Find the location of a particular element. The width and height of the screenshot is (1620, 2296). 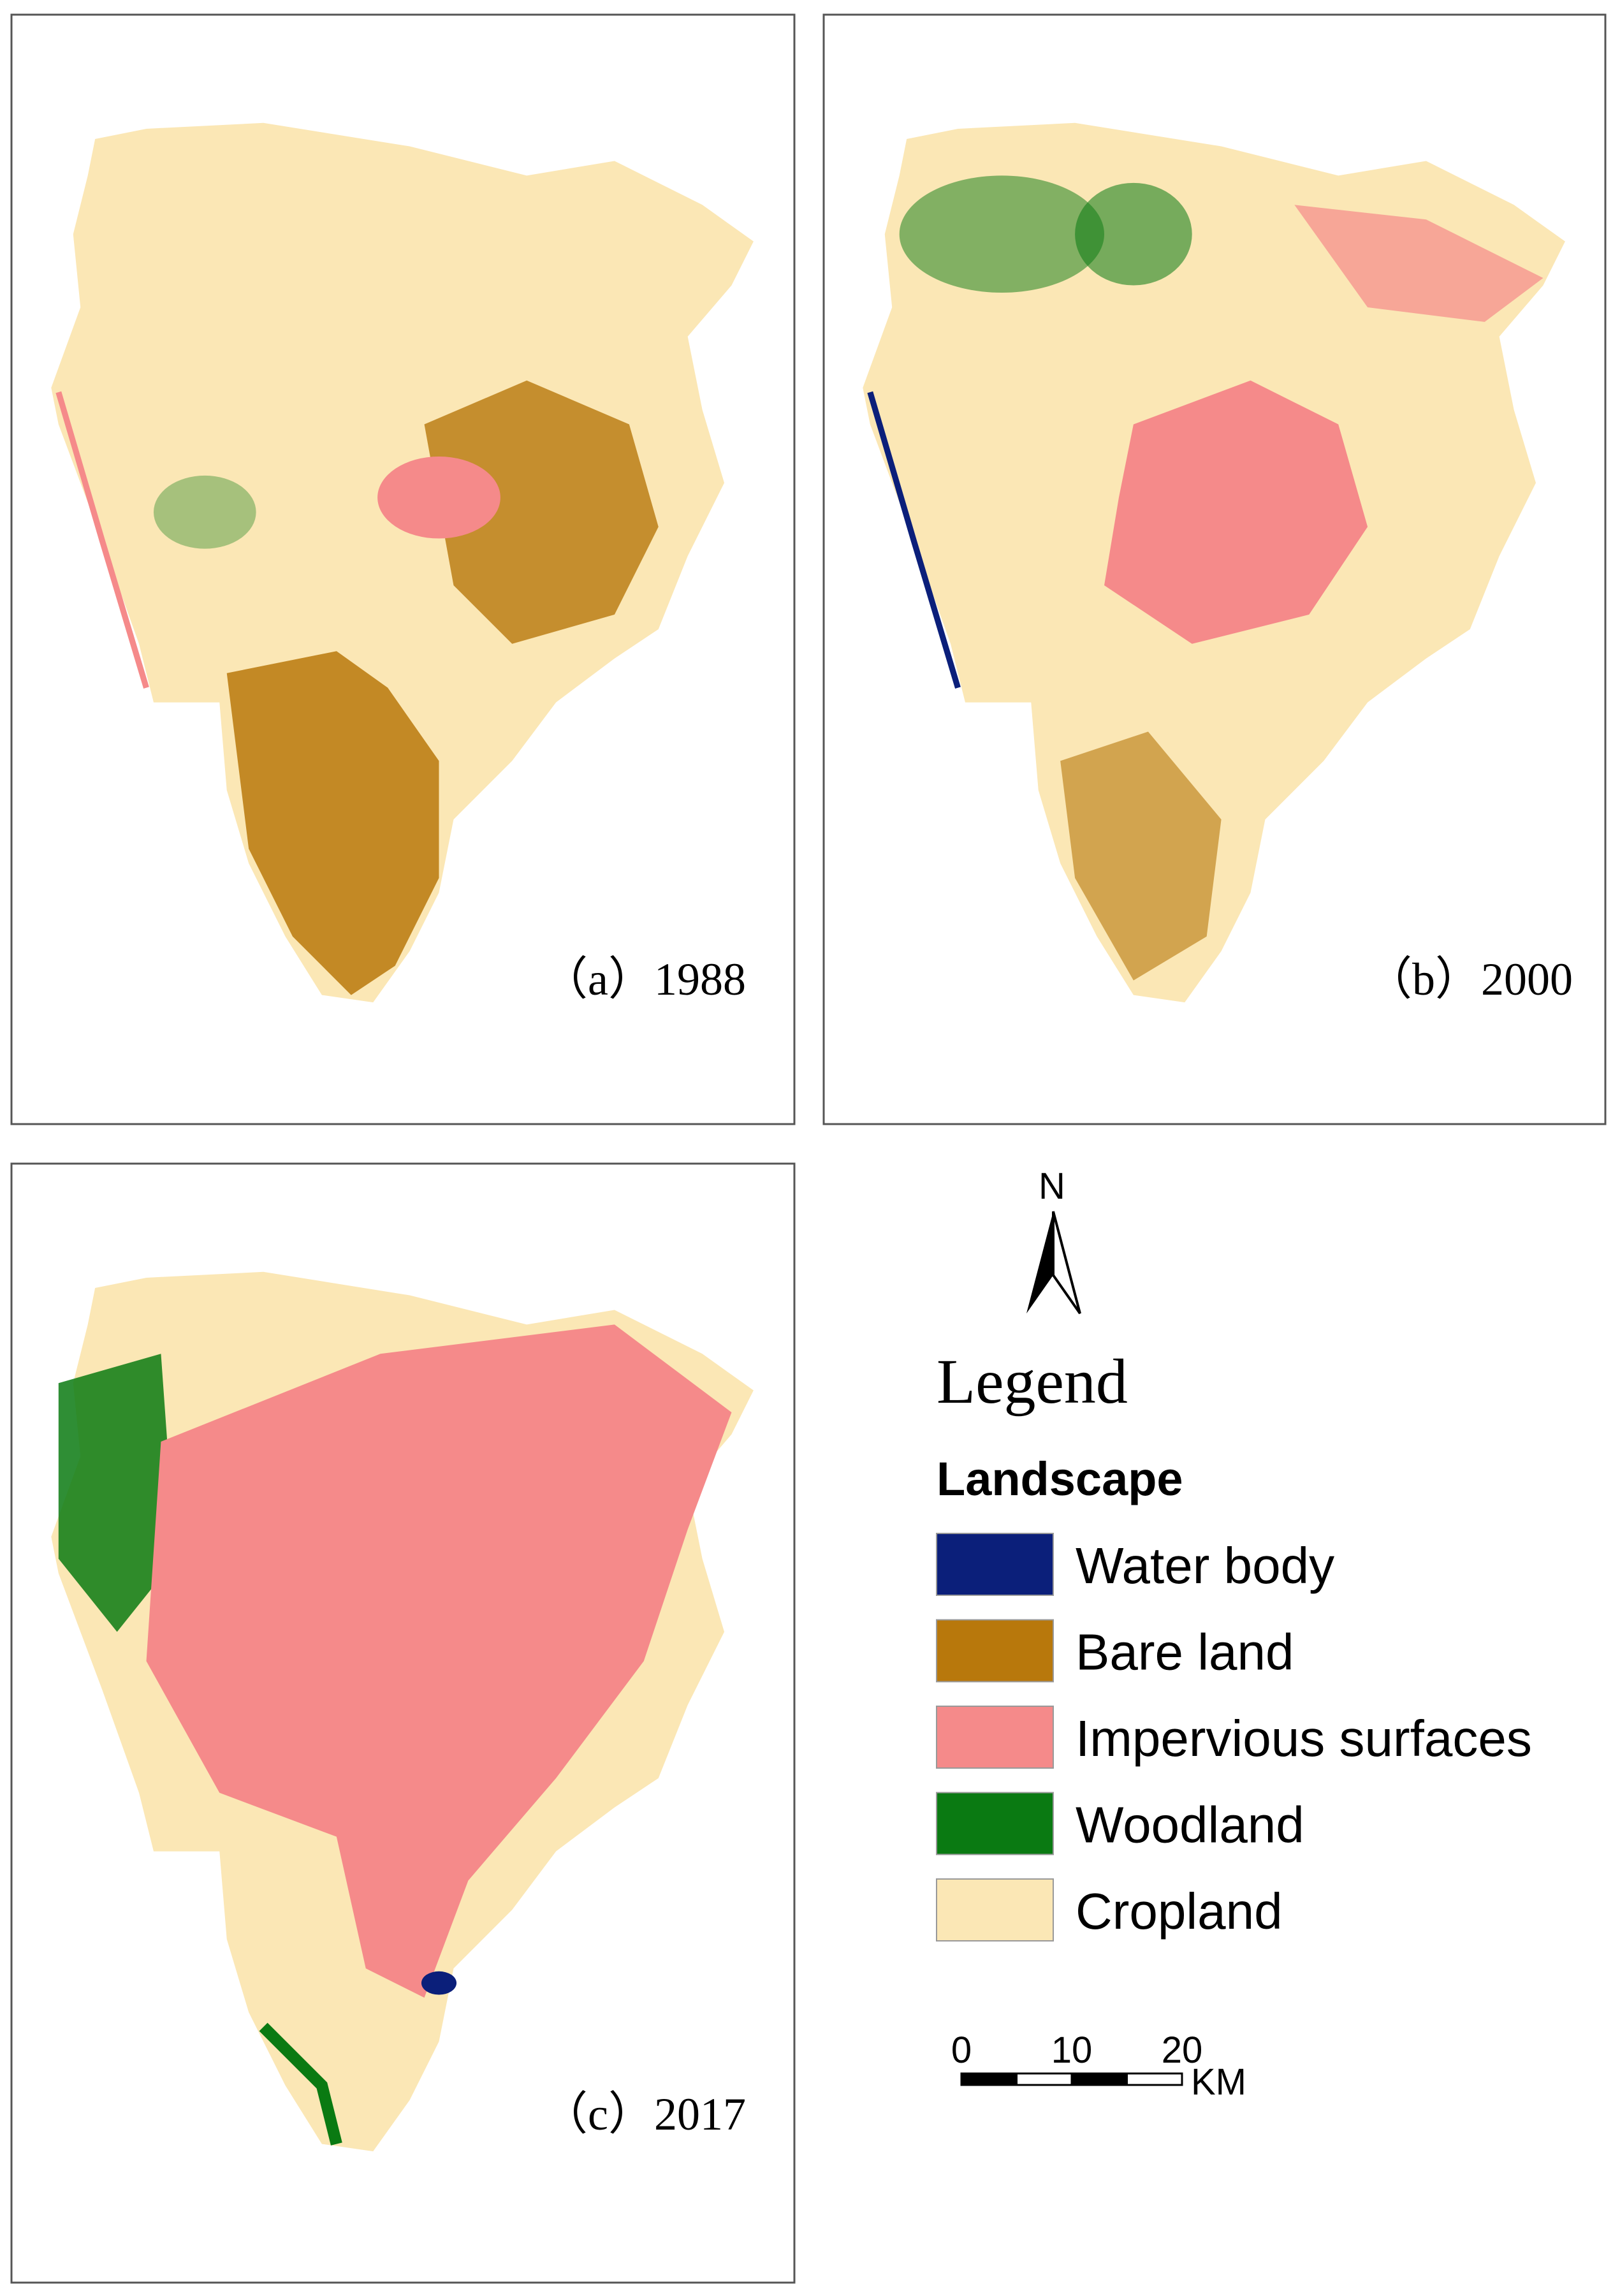

legend-label: Cropland is located at coordinates (1179, 1912).